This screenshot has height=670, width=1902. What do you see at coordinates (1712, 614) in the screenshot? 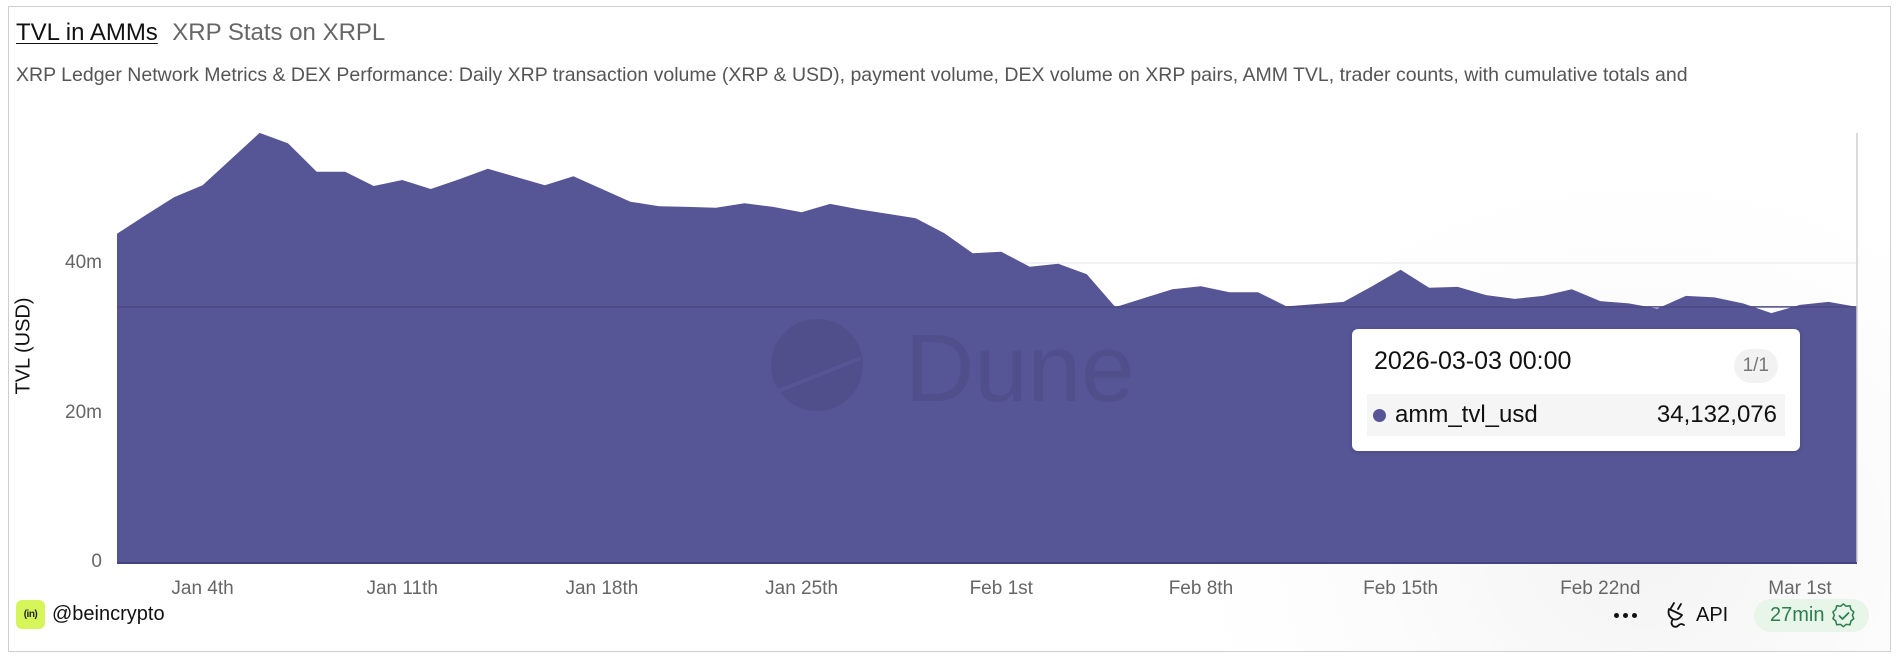
I see `api-label: API` at bounding box center [1712, 614].